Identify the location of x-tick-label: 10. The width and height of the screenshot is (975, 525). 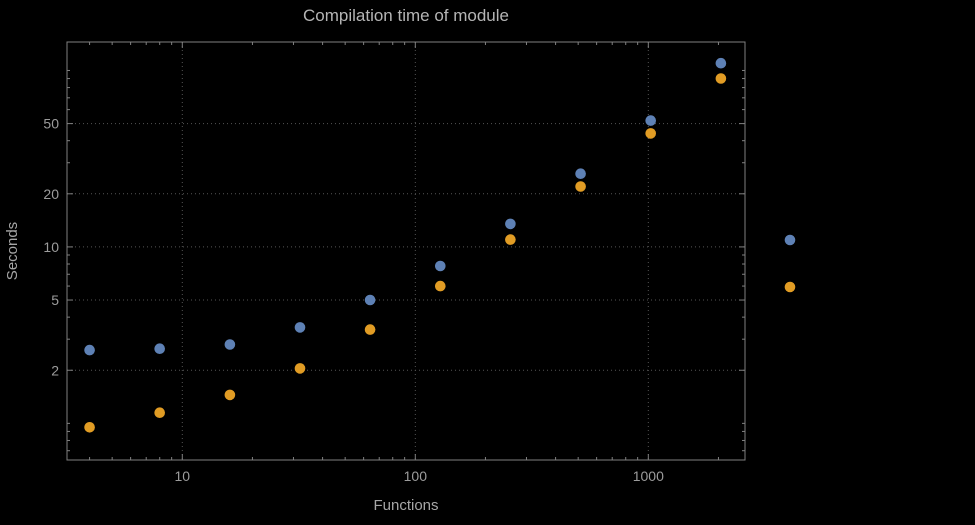
(183, 476).